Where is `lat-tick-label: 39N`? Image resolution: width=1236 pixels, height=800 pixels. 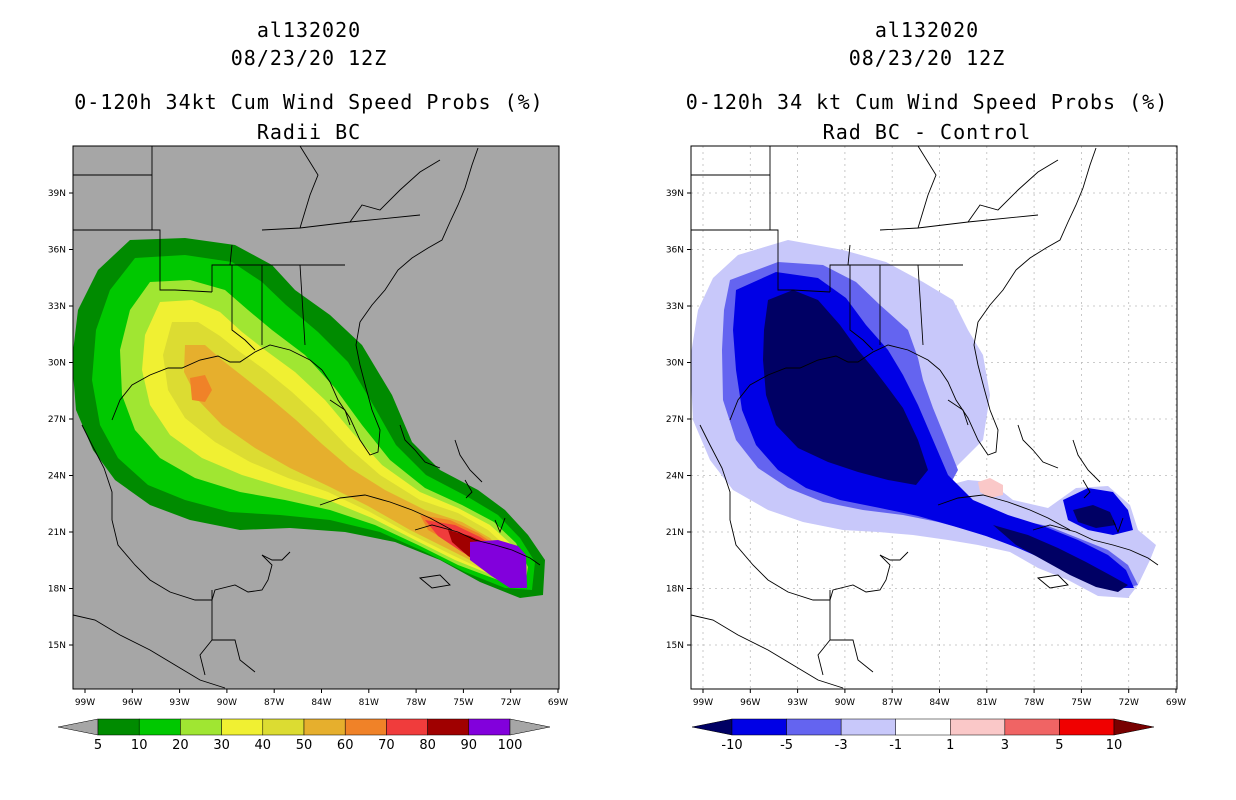 lat-tick-label: 39N is located at coordinates (57, 194).